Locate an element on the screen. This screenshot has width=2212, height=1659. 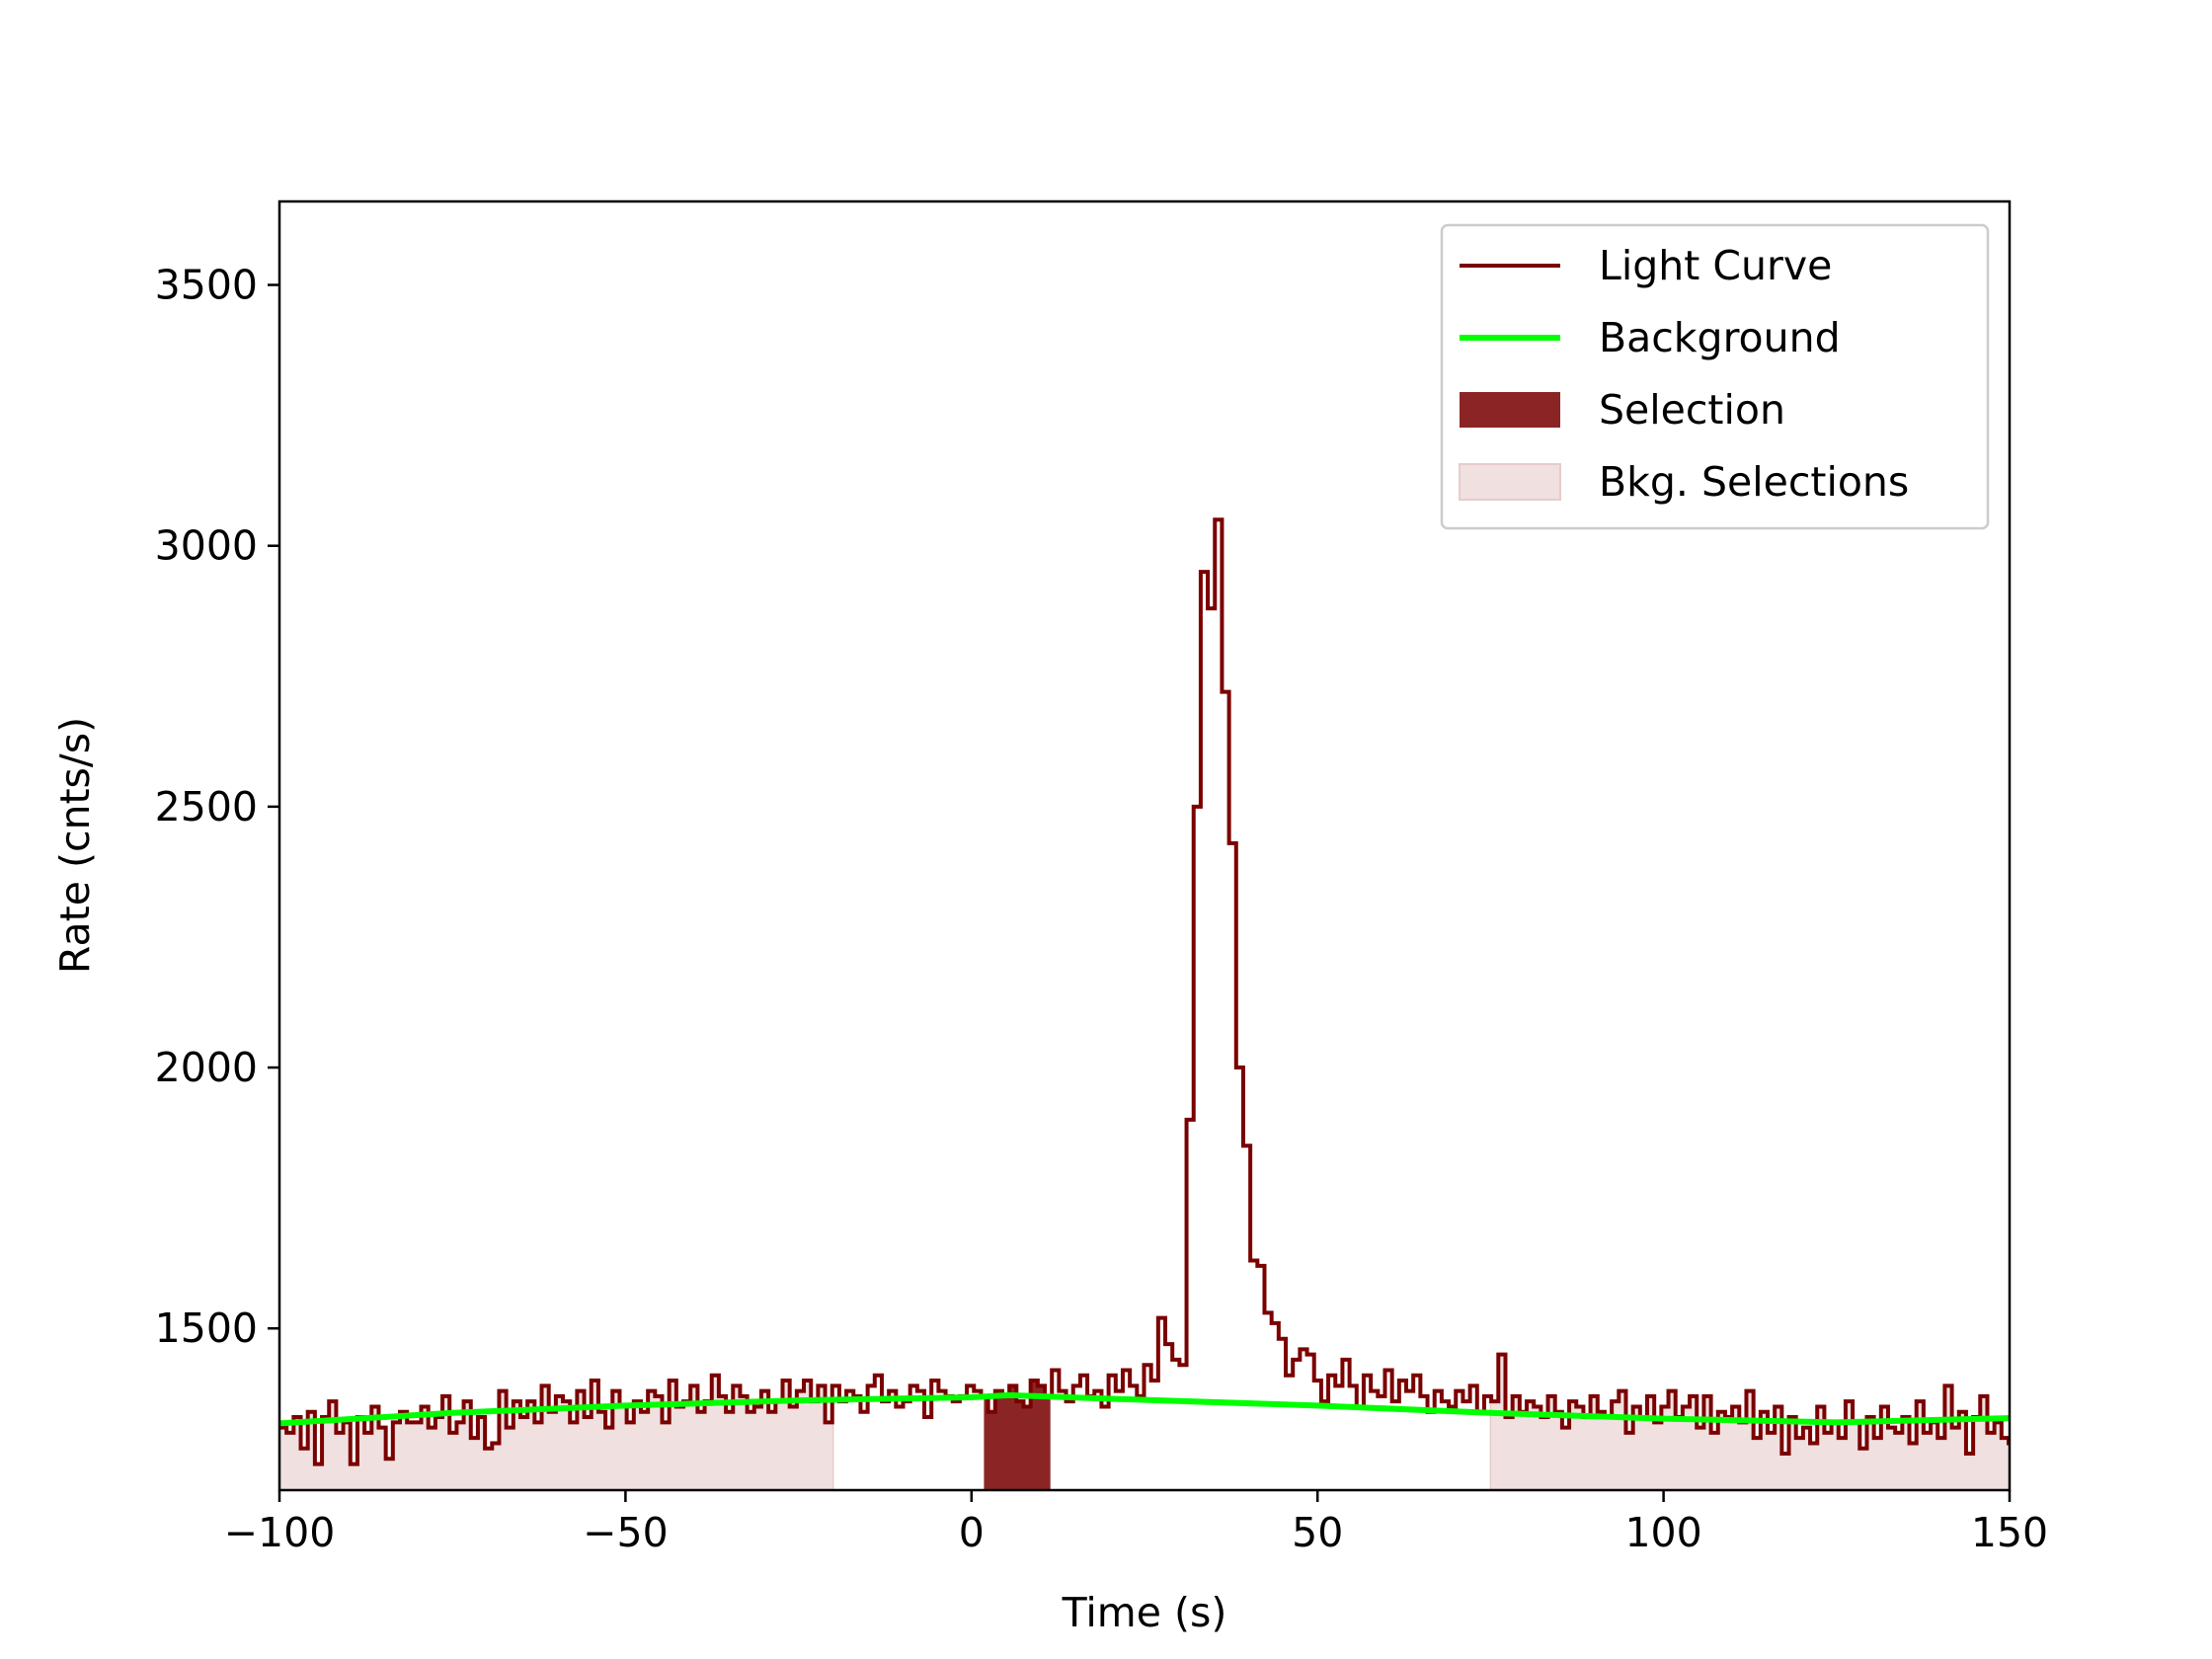
legend-box is located at coordinates (1715, 377).